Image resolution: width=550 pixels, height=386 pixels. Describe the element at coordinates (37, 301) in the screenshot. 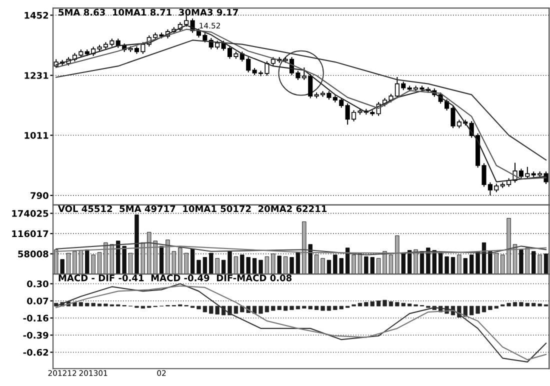

I see `y-tick-label: 0.07` at that location.